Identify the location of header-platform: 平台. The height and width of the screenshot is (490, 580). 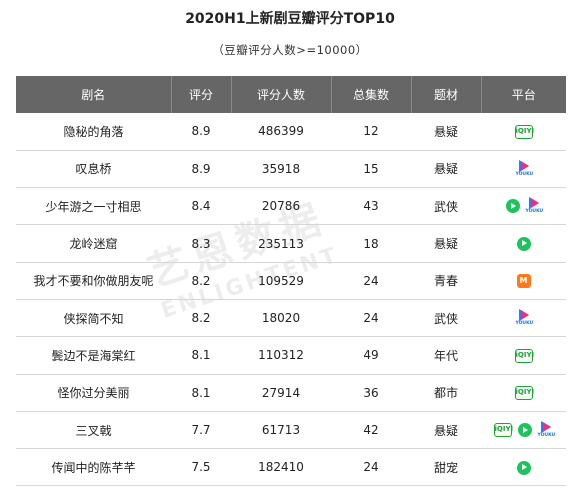
(523, 94).